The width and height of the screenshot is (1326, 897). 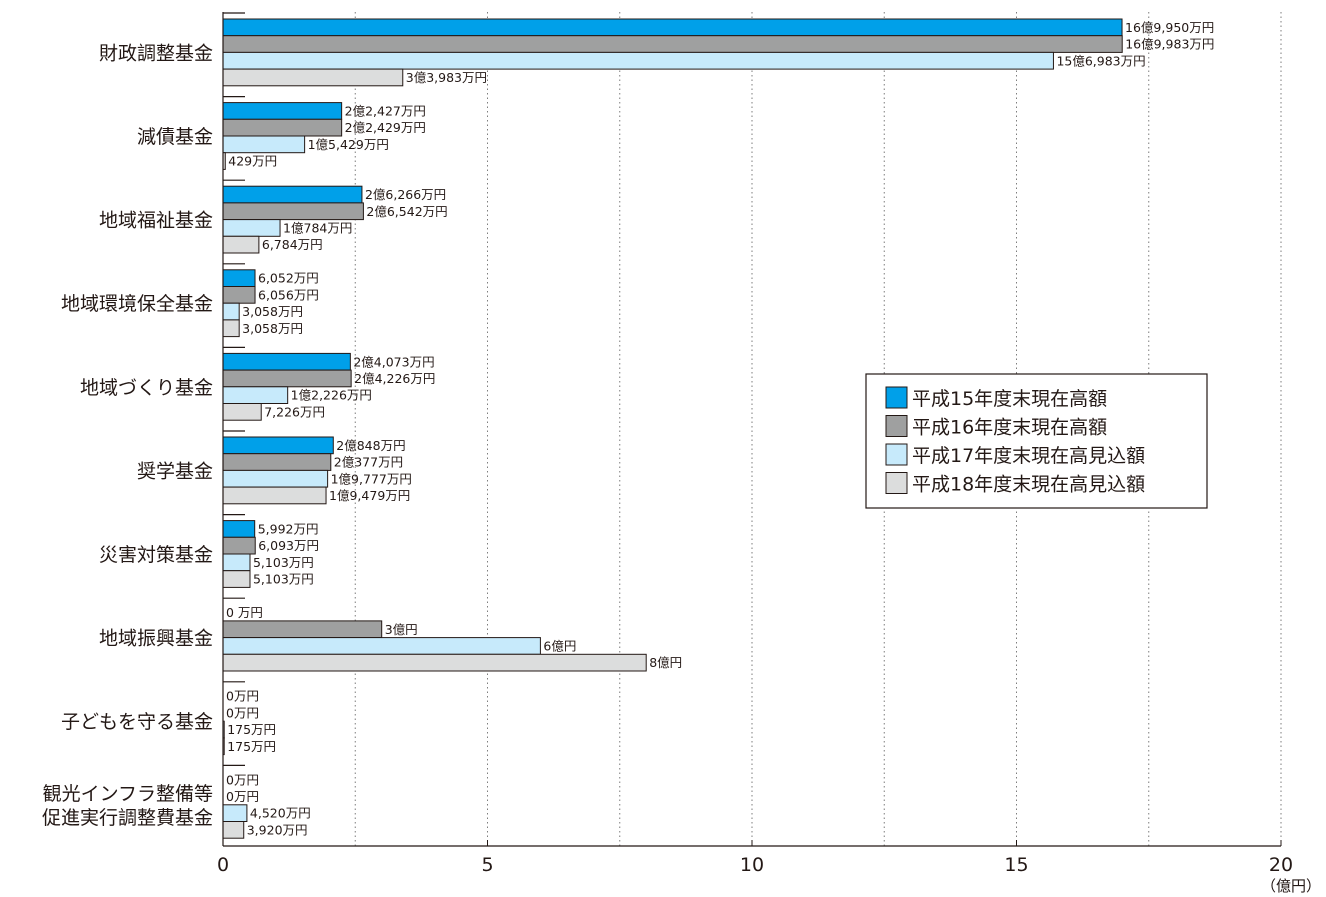 I want to click on category-label: 促進実行調整費基金, so click(x=127, y=818).